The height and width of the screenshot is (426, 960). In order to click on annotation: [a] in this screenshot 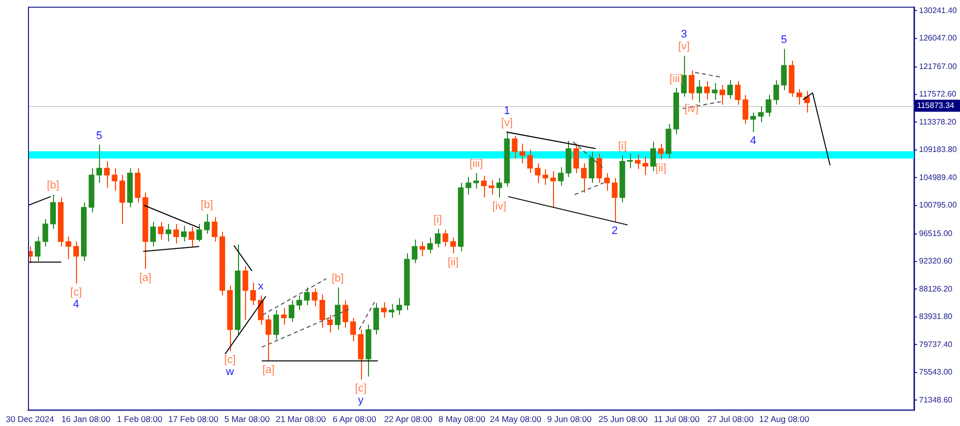, I will do `click(268, 370)`.